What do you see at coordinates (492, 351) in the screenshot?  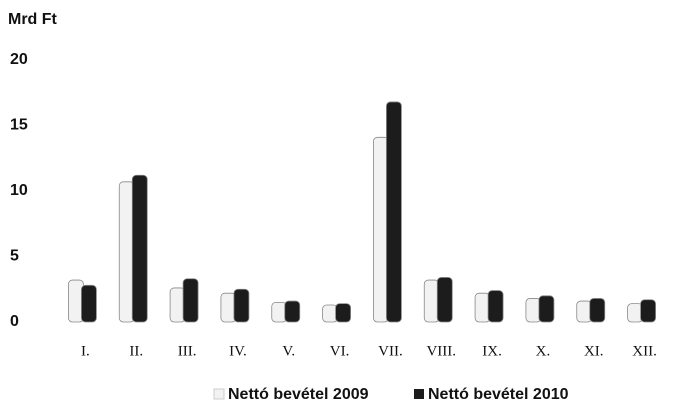 I see `x-tick-label: IX.` at bounding box center [492, 351].